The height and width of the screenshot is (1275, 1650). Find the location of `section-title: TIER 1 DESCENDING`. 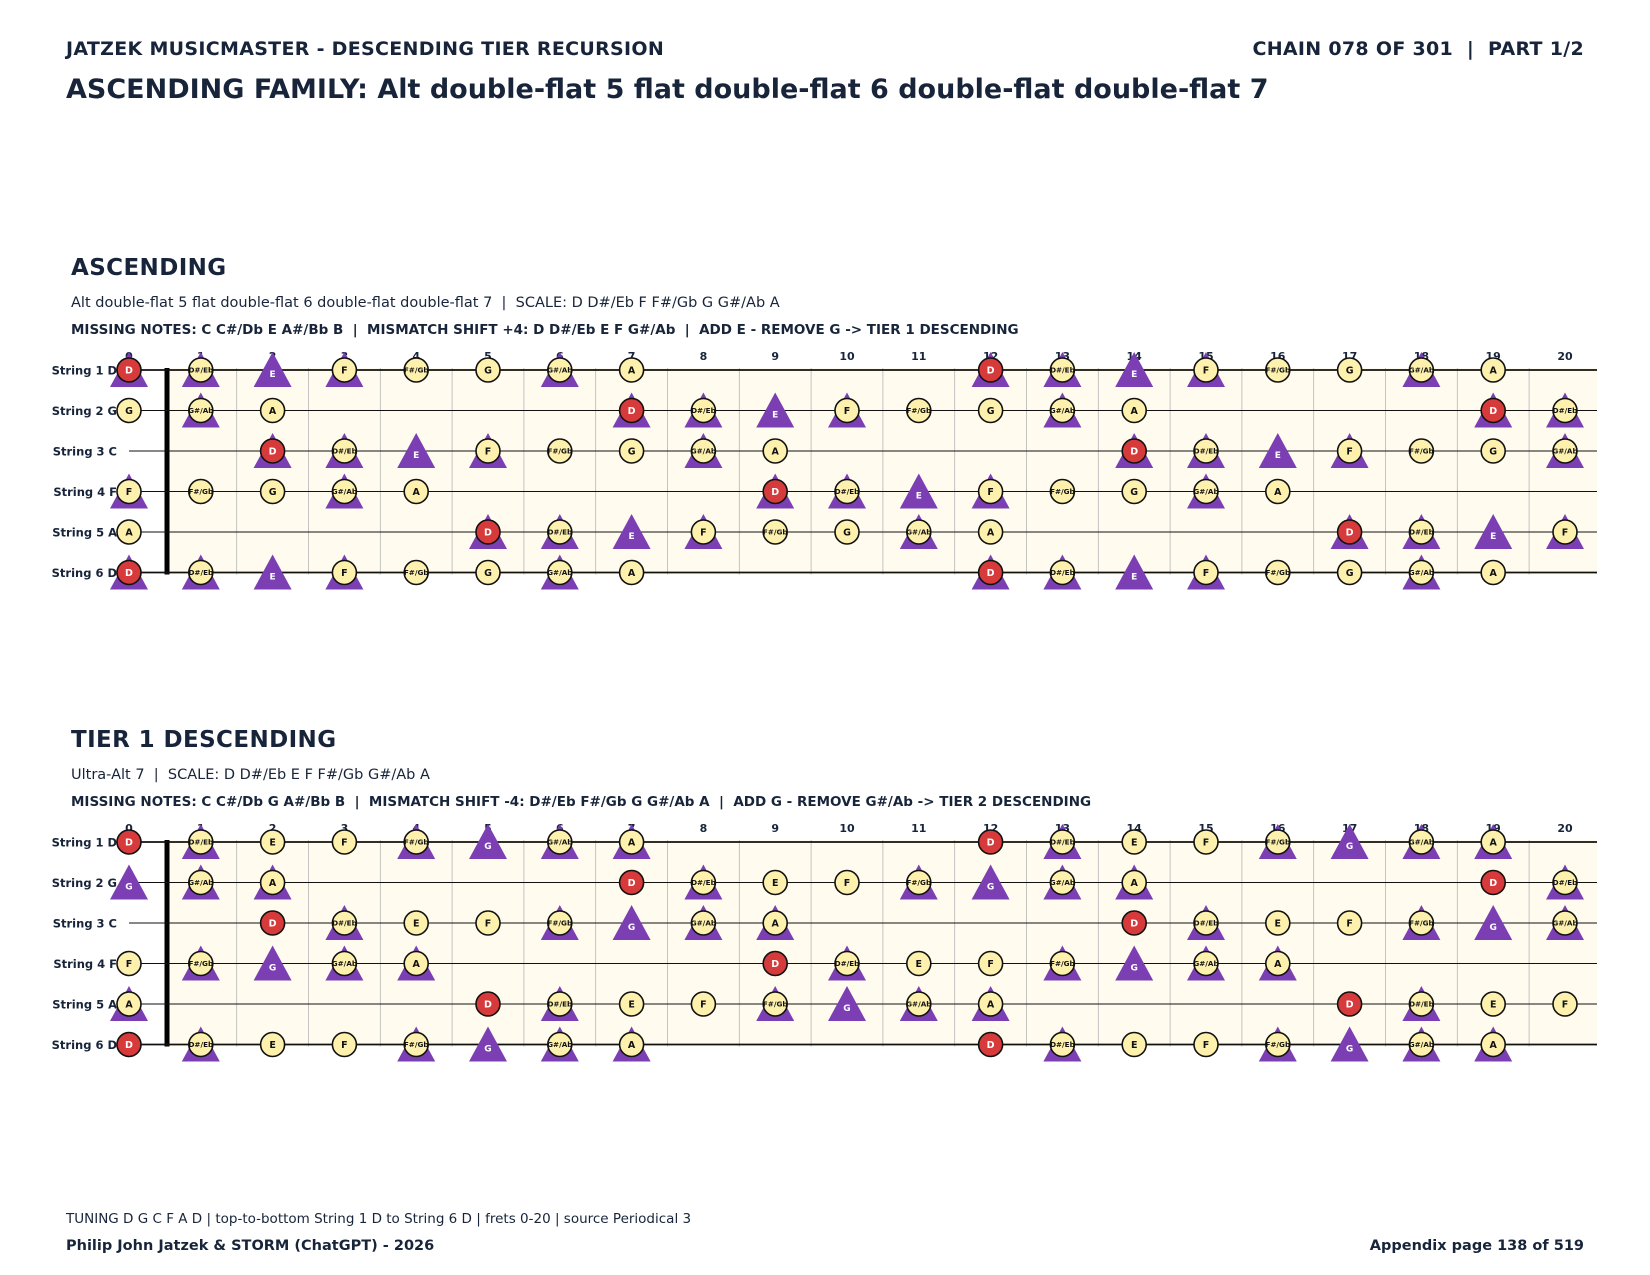

section-title: TIER 1 DESCENDING is located at coordinates (204, 740).